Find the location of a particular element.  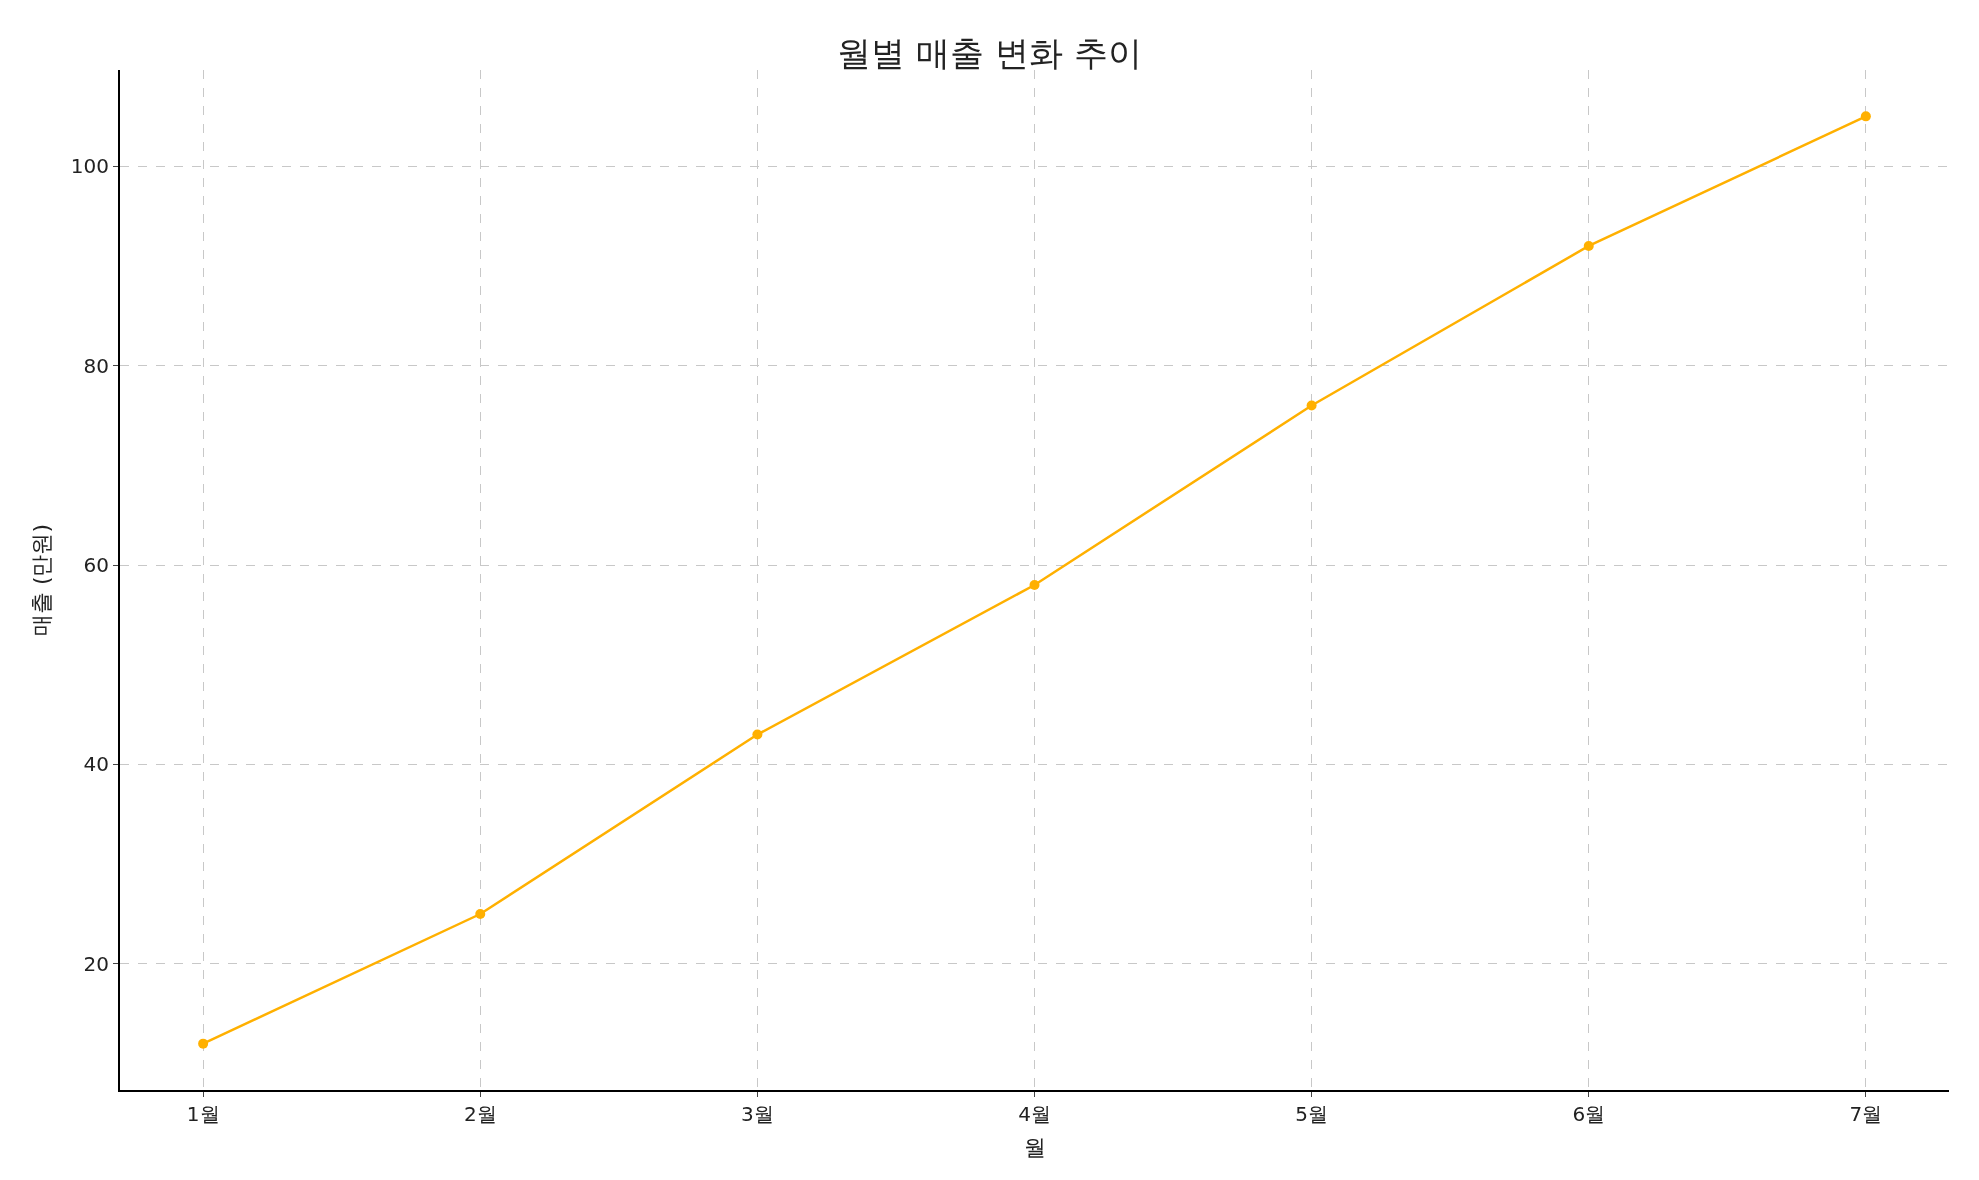

x-axis-title: 월 is located at coordinates (1034, 1148).